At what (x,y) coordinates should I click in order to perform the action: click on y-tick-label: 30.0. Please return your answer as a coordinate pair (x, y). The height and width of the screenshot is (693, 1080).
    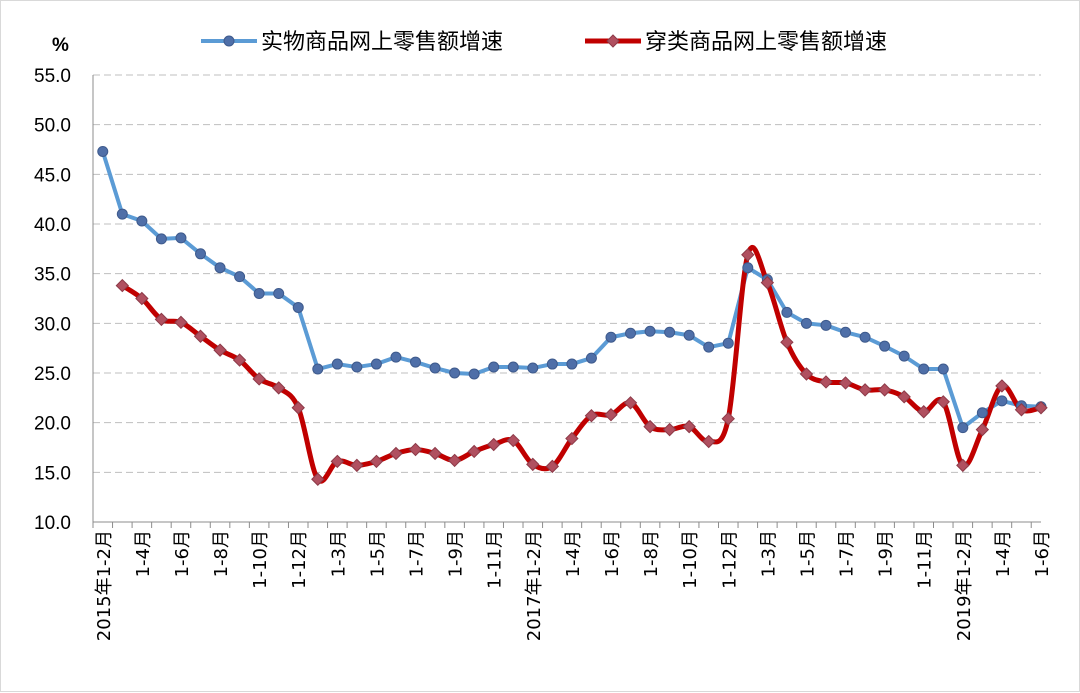
    Looking at the image, I should click on (52, 324).